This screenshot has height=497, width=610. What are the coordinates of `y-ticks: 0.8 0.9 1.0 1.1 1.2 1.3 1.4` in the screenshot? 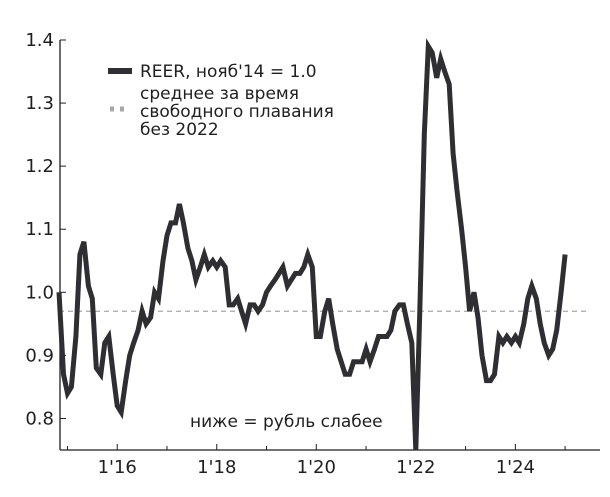 It's located at (45, 229).